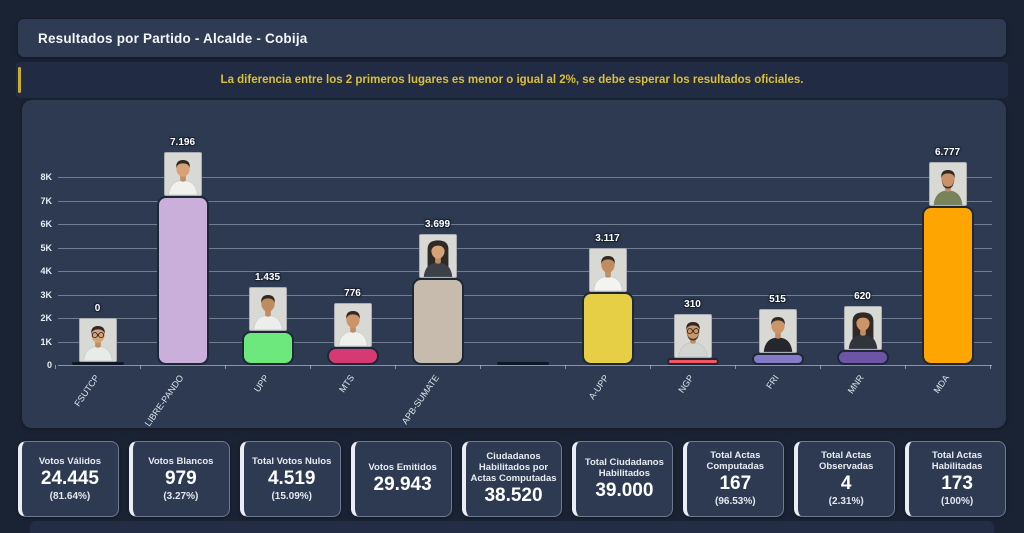 Image resolution: width=1024 pixels, height=533 pixels. Describe the element at coordinates (735, 501) in the screenshot. I see `stat-card-percent: (96.53%)` at that location.